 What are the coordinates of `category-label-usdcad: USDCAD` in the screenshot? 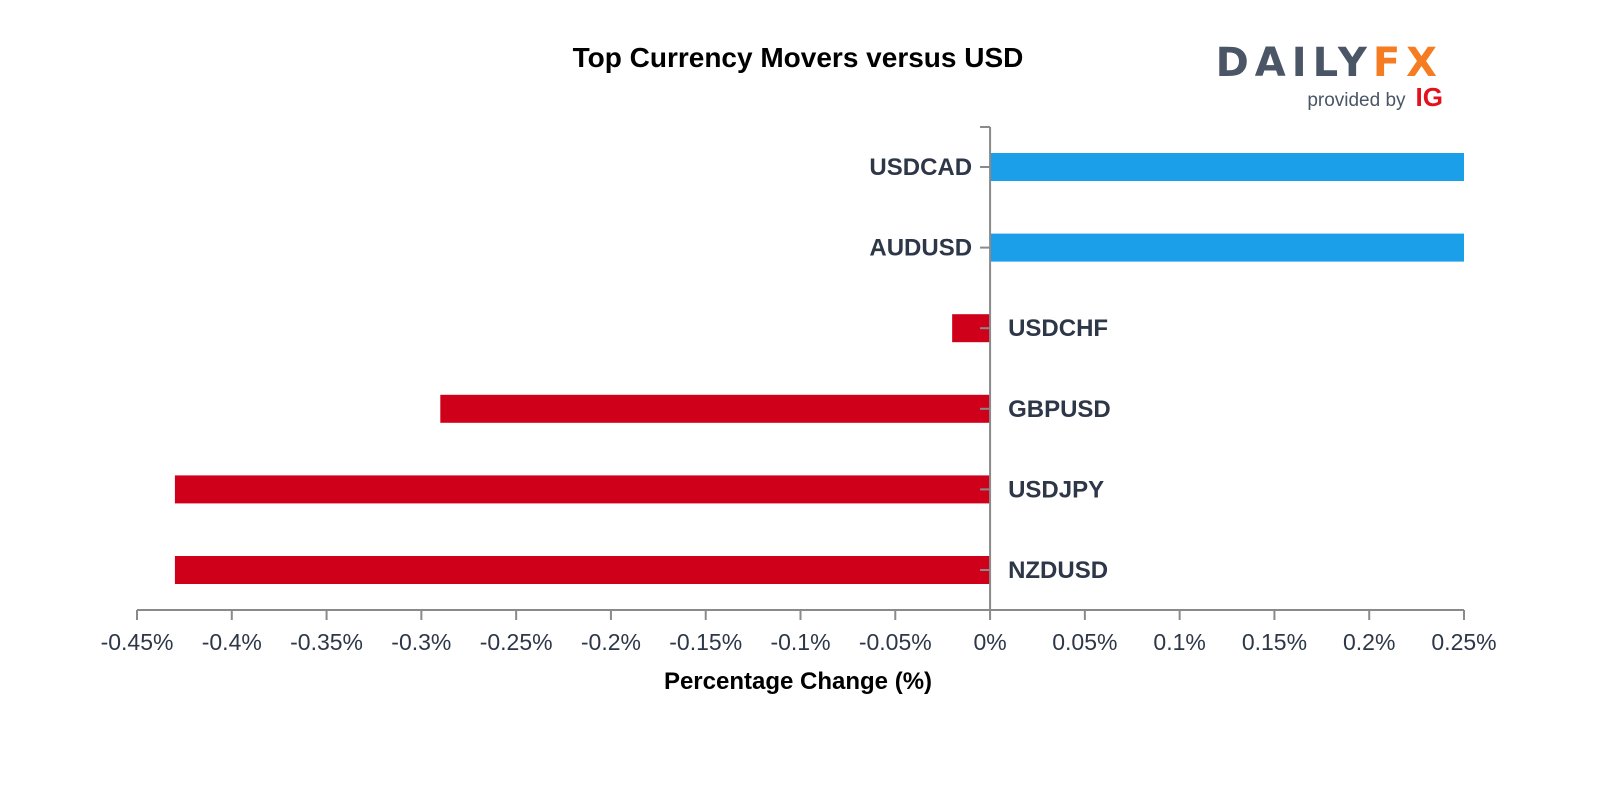 It's located at (920, 167).